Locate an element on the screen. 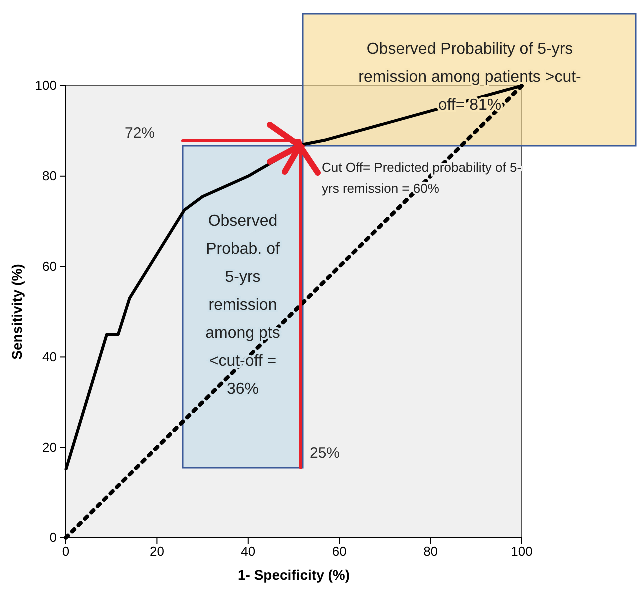  x-tick-label: 100 is located at coordinates (522, 552).